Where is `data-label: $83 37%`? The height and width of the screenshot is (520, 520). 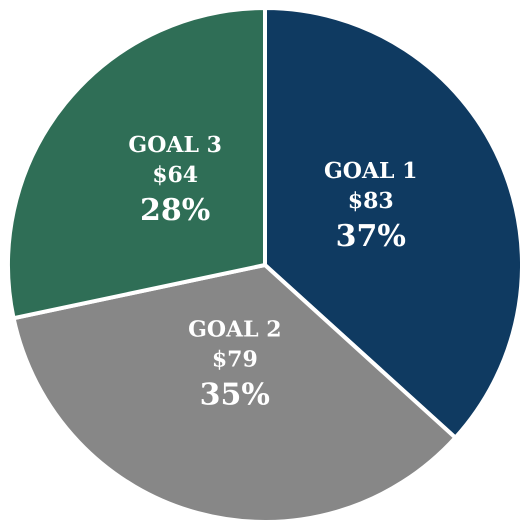
data-label: $83 37% is located at coordinates (371, 221).